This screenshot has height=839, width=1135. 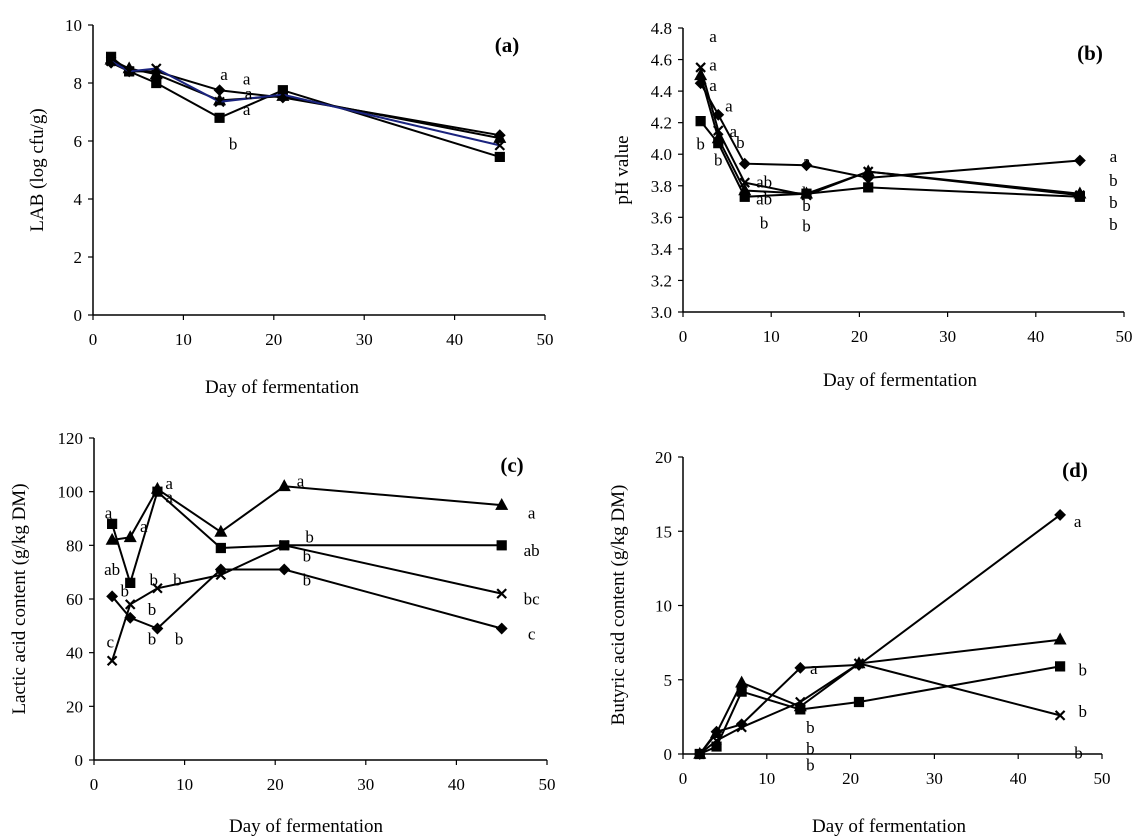 I want to click on significance-label: ab, so click(x=532, y=550).